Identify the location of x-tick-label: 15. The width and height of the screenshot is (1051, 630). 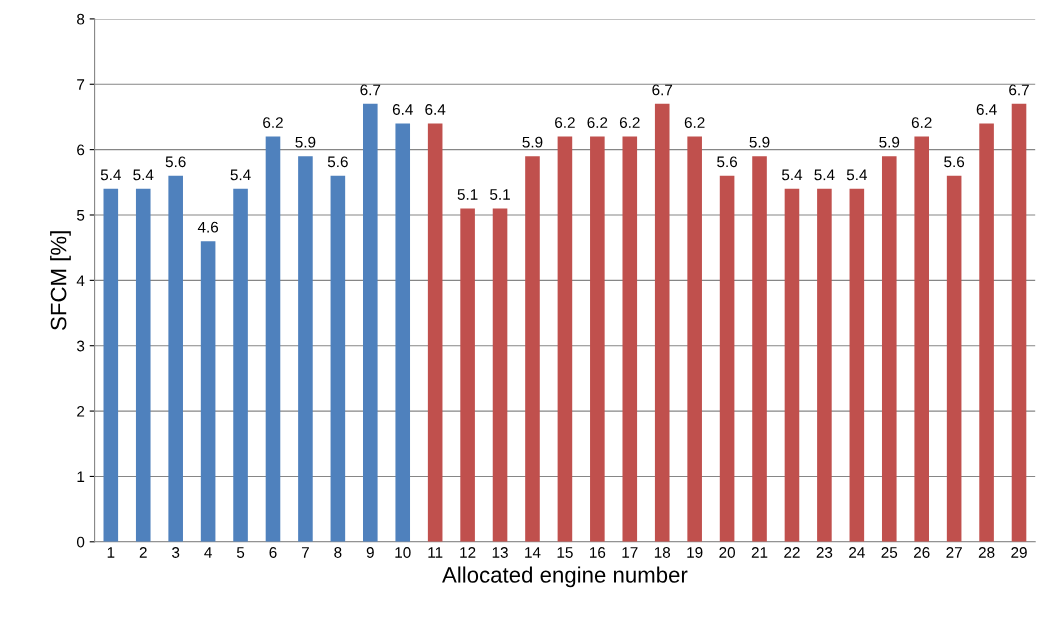
(565, 552).